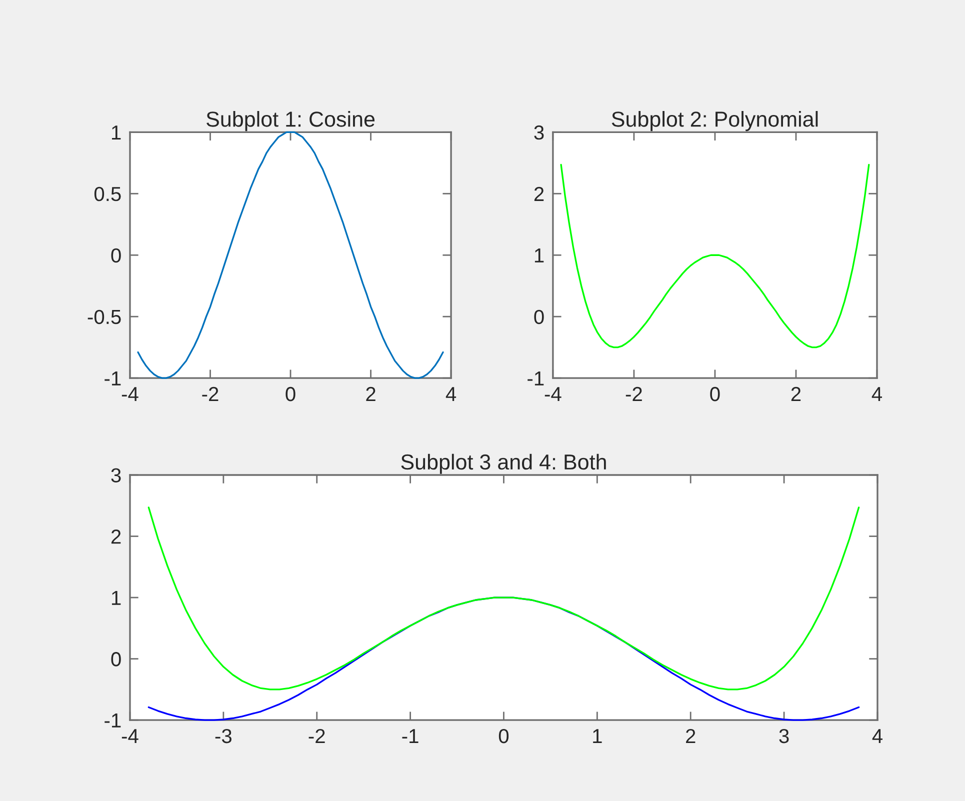 The height and width of the screenshot is (801, 965). Describe the element at coordinates (223, 736) in the screenshot. I see `x-tick-label: -3` at that location.